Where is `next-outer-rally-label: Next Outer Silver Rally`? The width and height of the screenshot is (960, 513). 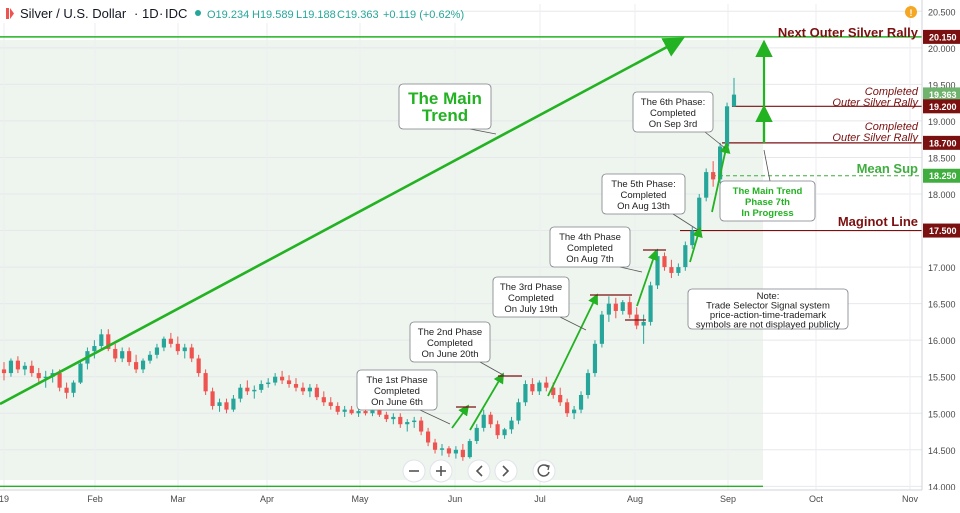 next-outer-rally-label: Next Outer Silver Rally is located at coordinates (848, 32).